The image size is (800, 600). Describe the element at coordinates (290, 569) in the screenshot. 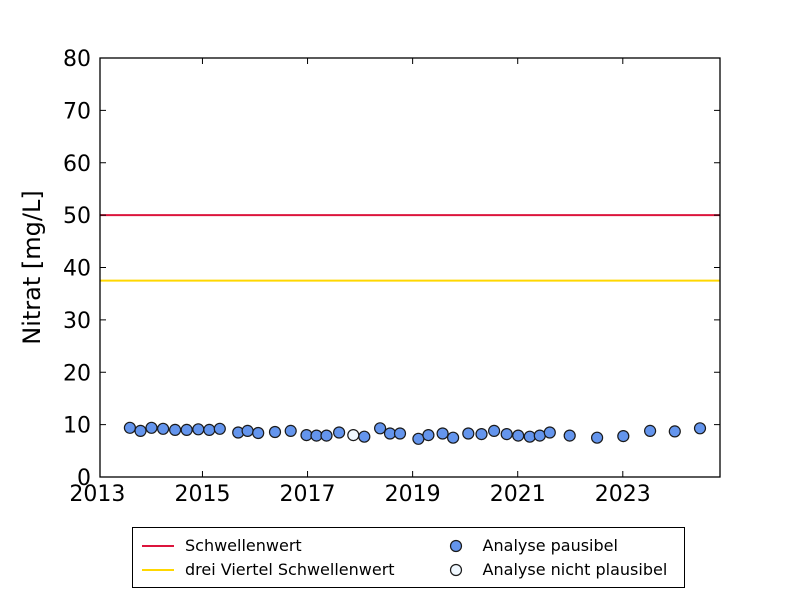

I see `legend-label-drei-viertel-schwellenwert: drei Viertel Schwellenwert` at that location.